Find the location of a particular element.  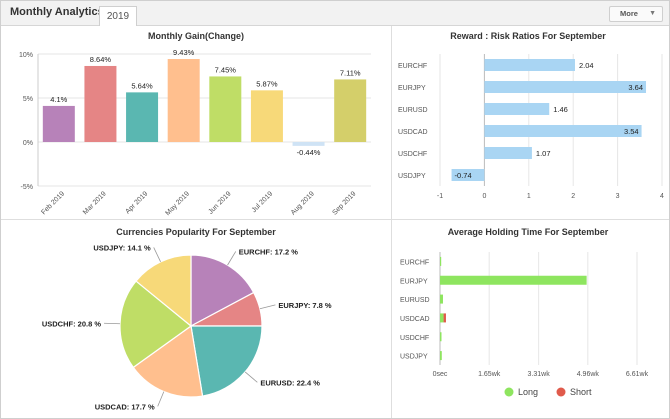

data-label: 3.64 is located at coordinates (635, 87).